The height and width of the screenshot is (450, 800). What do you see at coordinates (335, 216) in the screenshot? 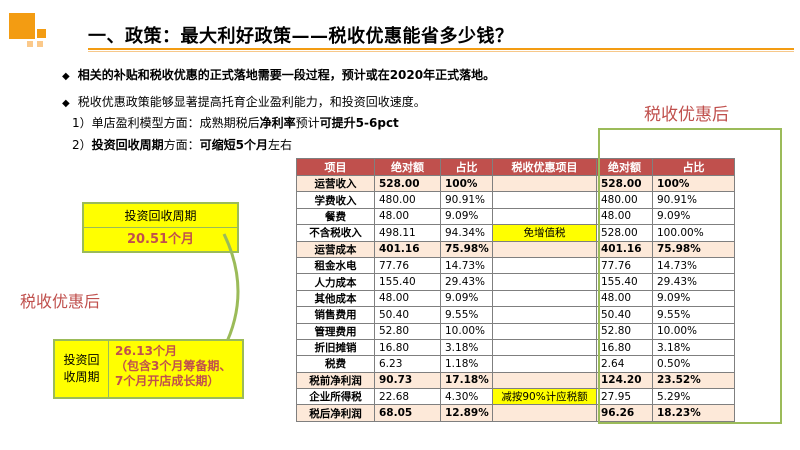
I see `row-item-cell: 餐费` at bounding box center [335, 216].